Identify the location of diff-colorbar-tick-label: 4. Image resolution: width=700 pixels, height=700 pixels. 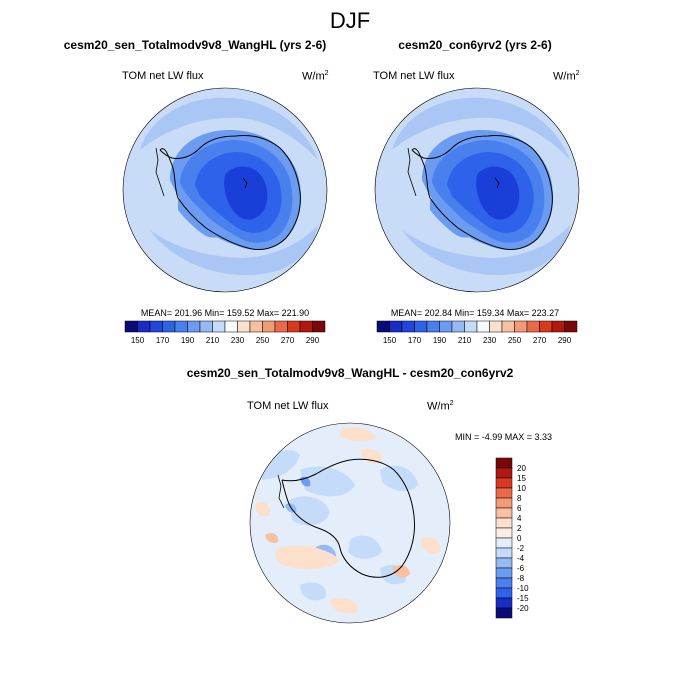
(519, 518).